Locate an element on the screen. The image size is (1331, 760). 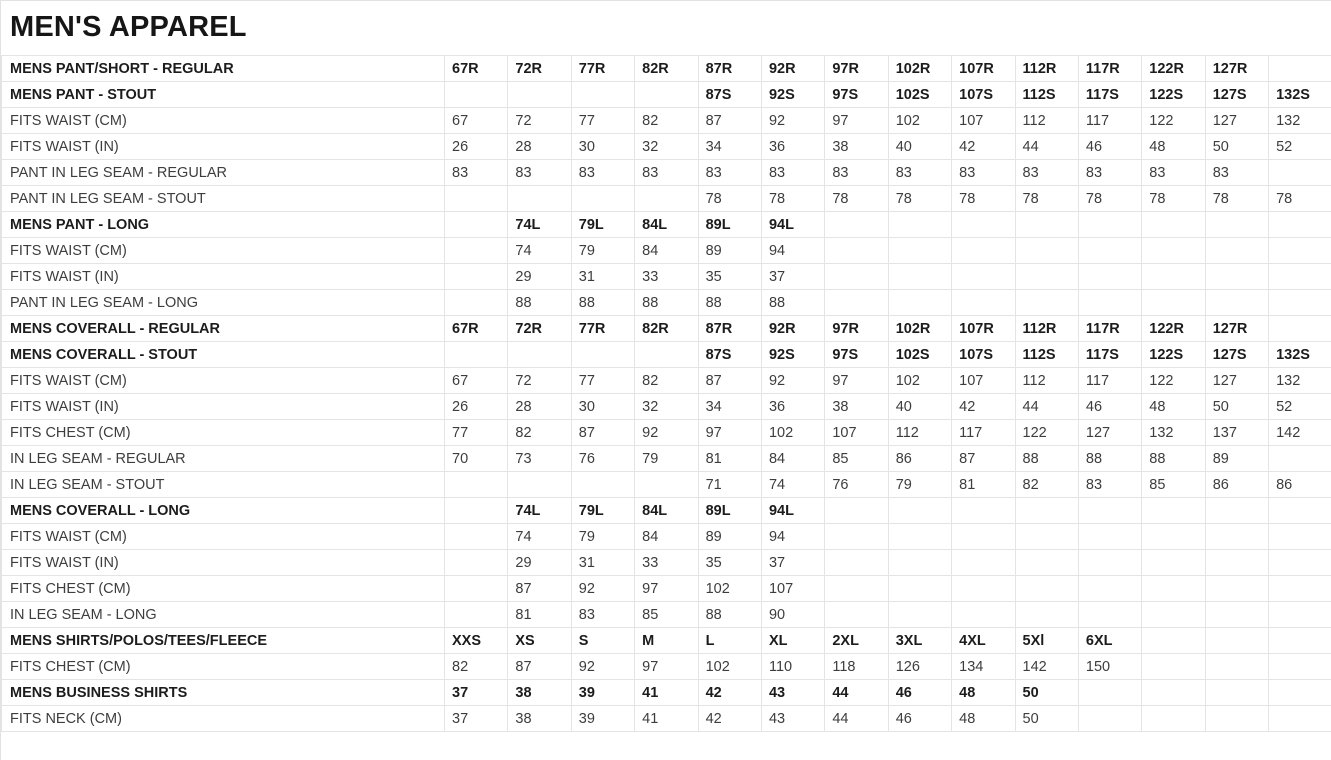
size-value-cell: 52 is located at coordinates (1299, 406).